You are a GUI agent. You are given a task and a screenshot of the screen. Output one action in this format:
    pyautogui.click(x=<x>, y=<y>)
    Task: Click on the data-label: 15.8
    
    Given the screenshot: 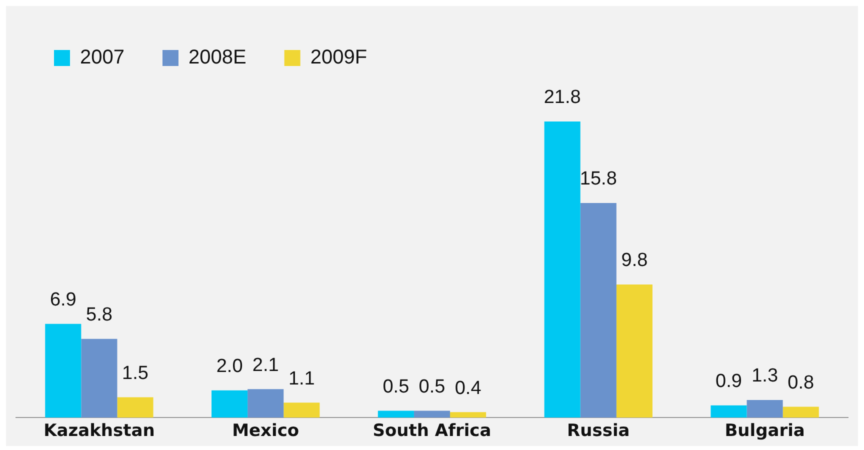 What is the action you would take?
    pyautogui.click(x=598, y=179)
    